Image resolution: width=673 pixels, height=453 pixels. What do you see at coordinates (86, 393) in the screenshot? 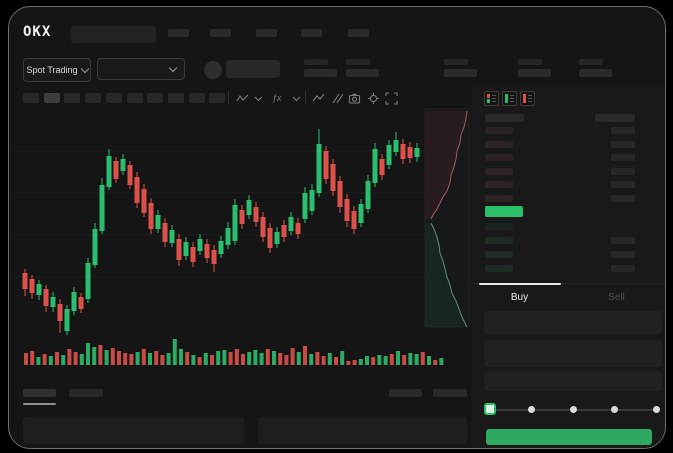
I see `history-tab-skeleton` at bounding box center [86, 393].